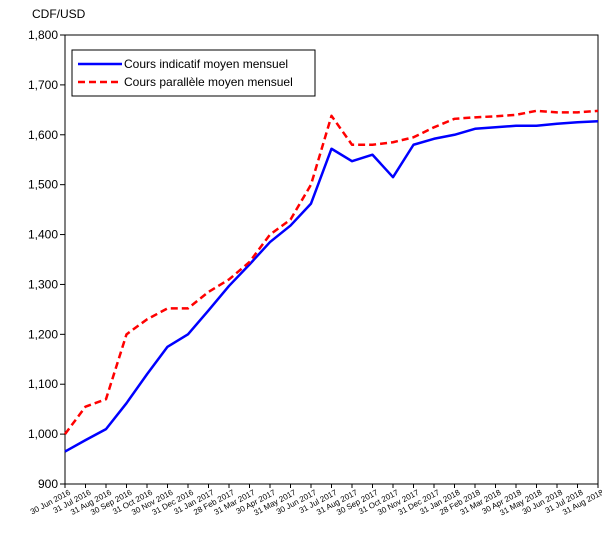 Image resolution: width=602 pixels, height=549 pixels. I want to click on y-tick-label: 1,100, so click(43, 384).